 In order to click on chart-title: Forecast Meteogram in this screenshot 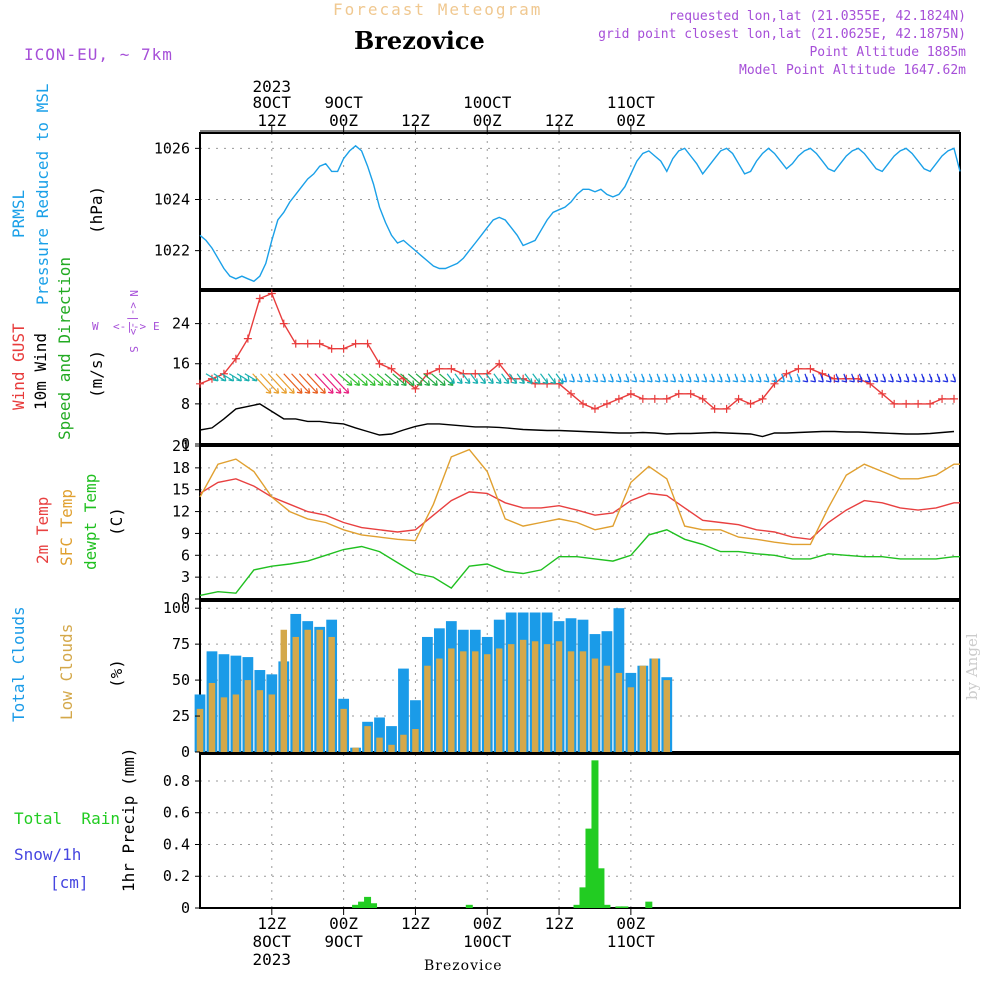, I will do `click(438, 9)`.